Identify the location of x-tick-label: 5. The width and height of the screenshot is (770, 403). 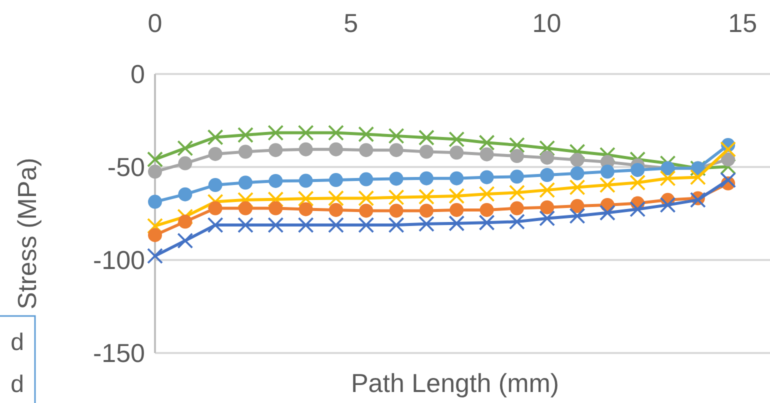
(351, 23).